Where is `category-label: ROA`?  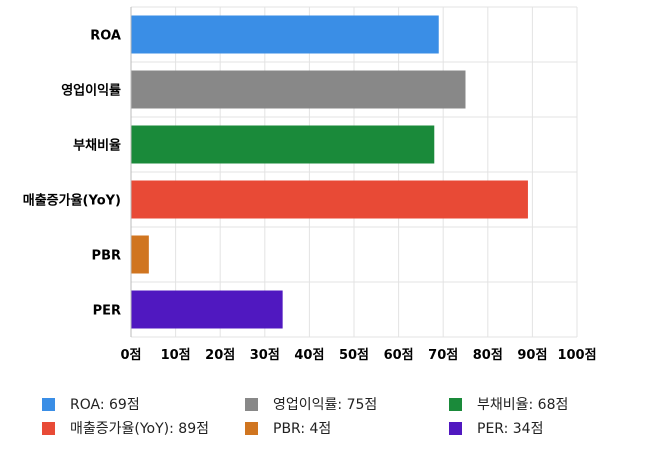 category-label: ROA is located at coordinates (105, 36).